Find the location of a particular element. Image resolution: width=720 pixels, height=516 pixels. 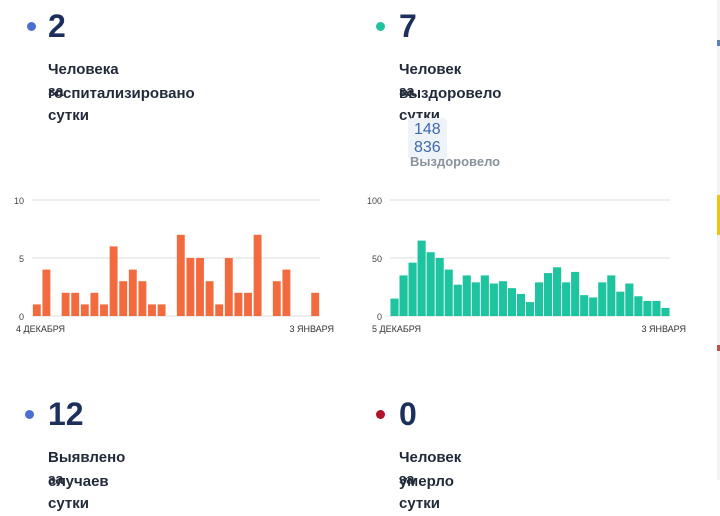

stat-value: 7 is located at coordinates (408, 26).